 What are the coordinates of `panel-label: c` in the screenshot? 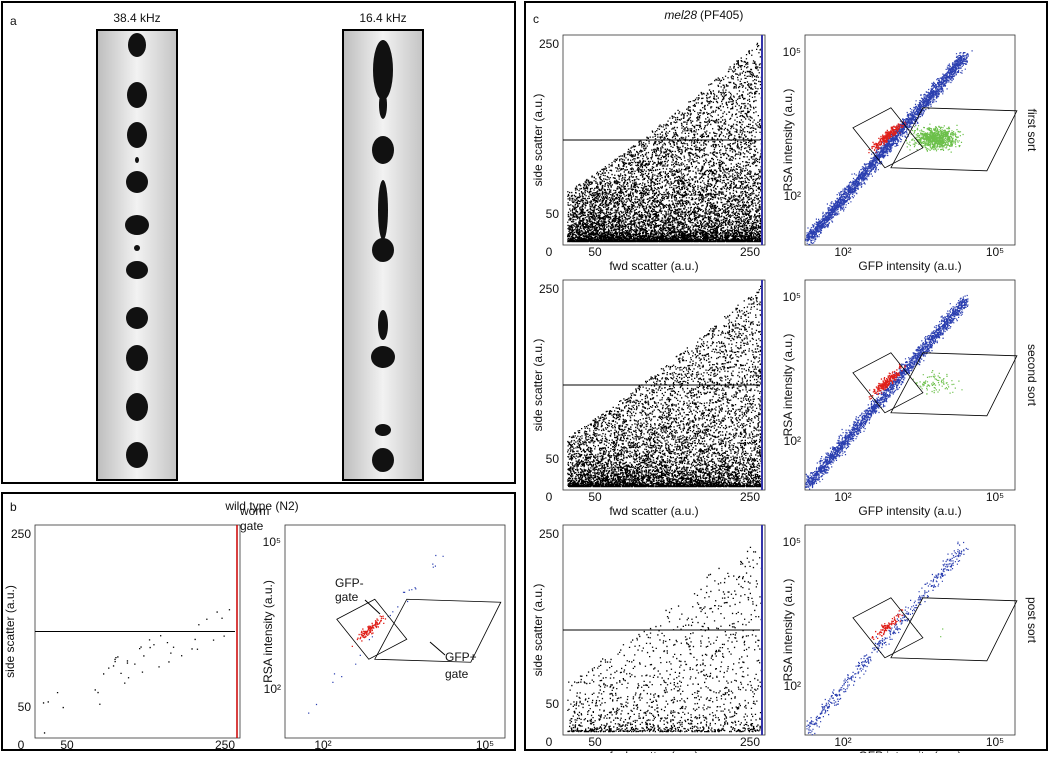 It's located at (536, 19).